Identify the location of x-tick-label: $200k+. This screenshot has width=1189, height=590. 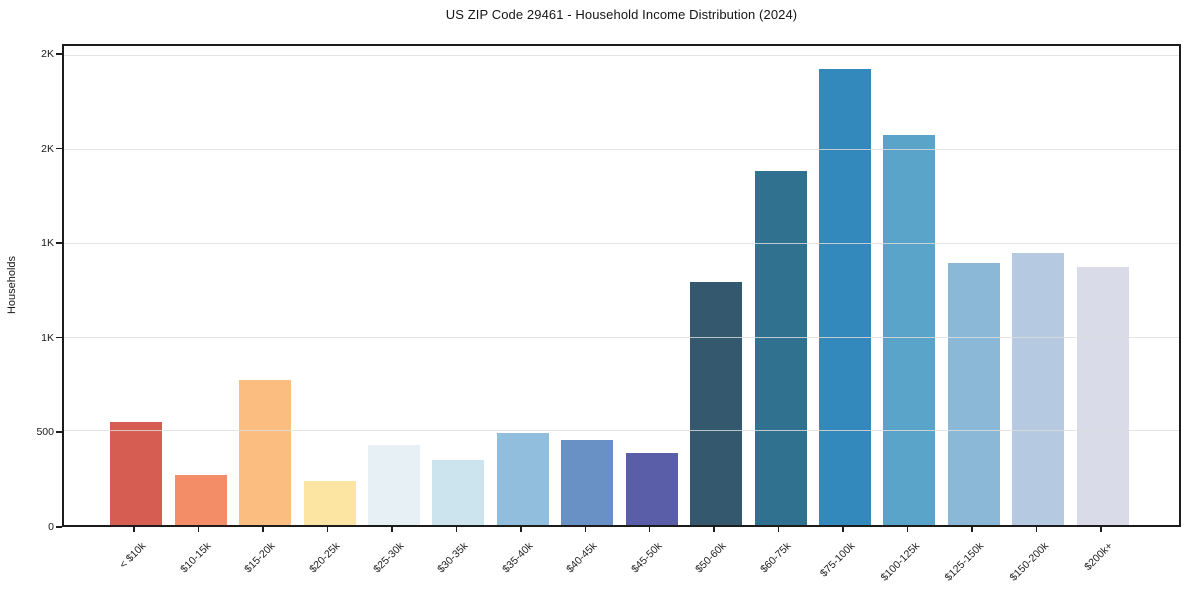
(1099, 557).